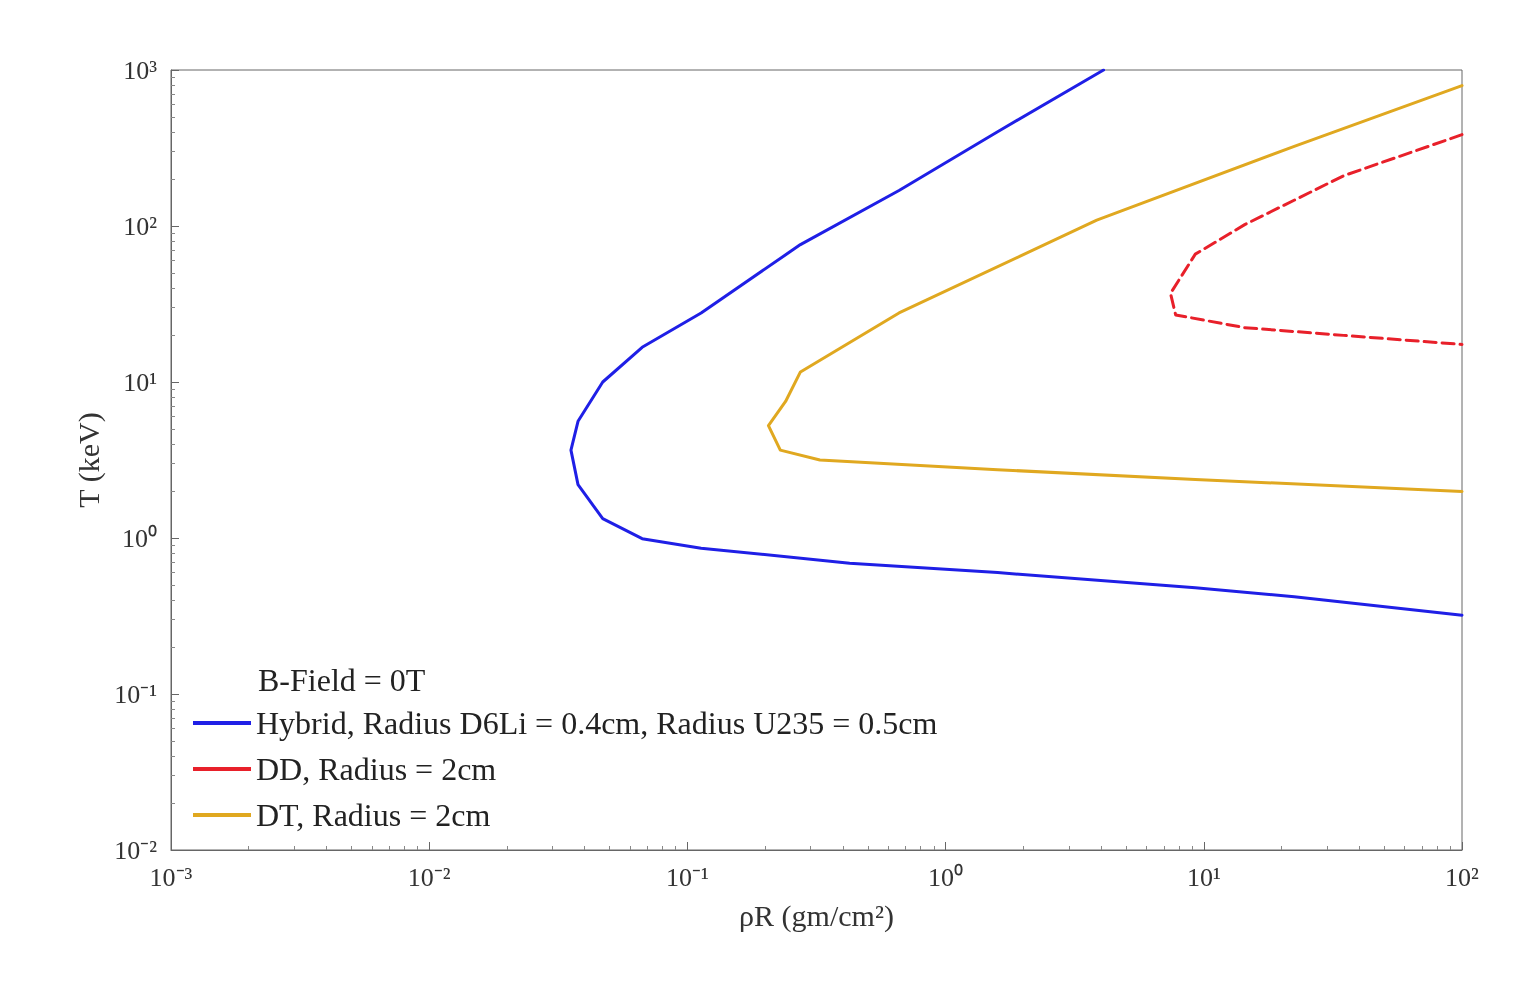 Image resolution: width=1536 pixels, height=984 pixels. What do you see at coordinates (597, 723) in the screenshot?
I see `legend-label: Hybrid, Radius D6Li = 0.4cm, Radius U235 = 0.5cm` at bounding box center [597, 723].